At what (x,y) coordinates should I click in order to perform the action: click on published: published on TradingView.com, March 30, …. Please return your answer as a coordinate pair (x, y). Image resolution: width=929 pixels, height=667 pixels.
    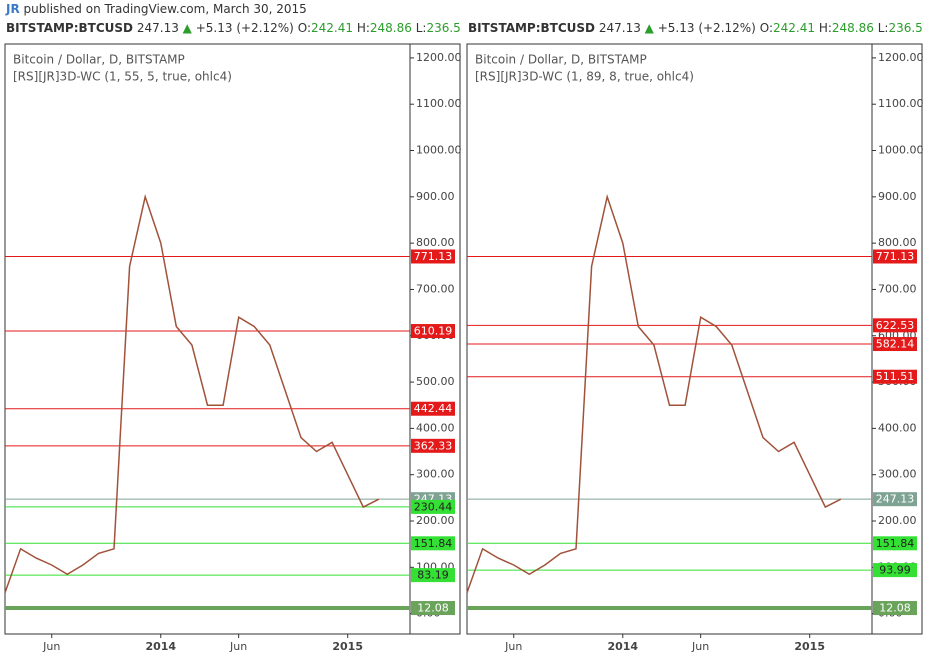
    Looking at the image, I should click on (165, 9).